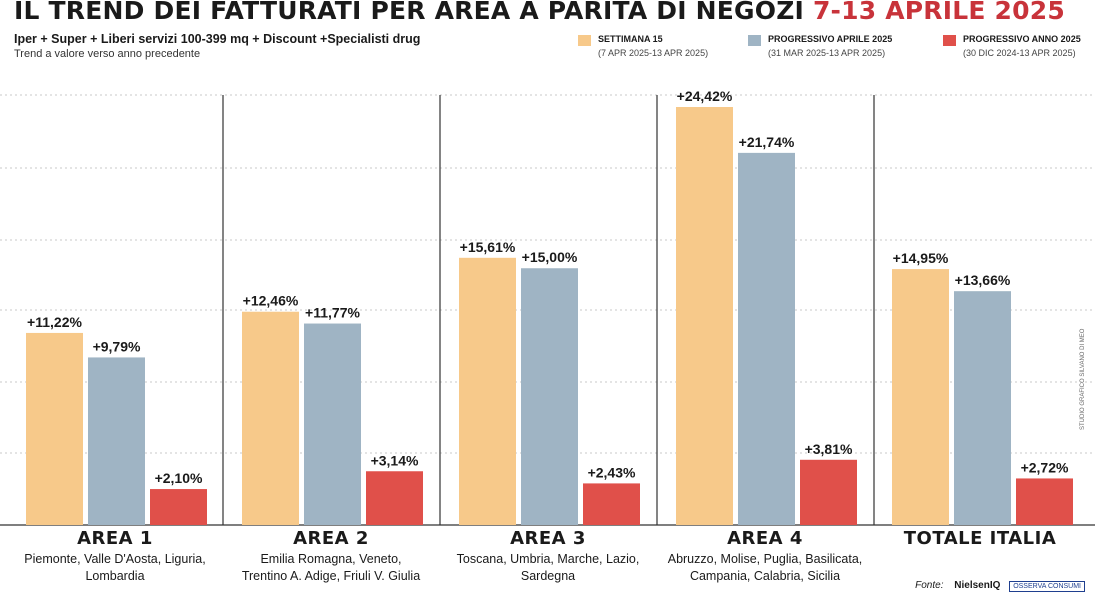 The width and height of the screenshot is (1095, 600). Describe the element at coordinates (331, 538) in the screenshot. I see `category-label: AREA 2` at that location.